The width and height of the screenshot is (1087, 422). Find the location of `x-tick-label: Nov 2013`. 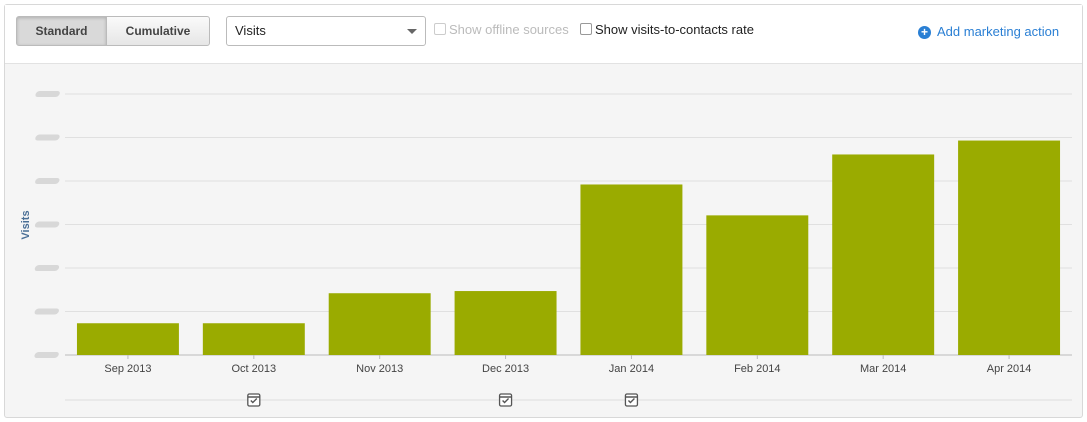

x-tick-label: Nov 2013 is located at coordinates (379, 369).